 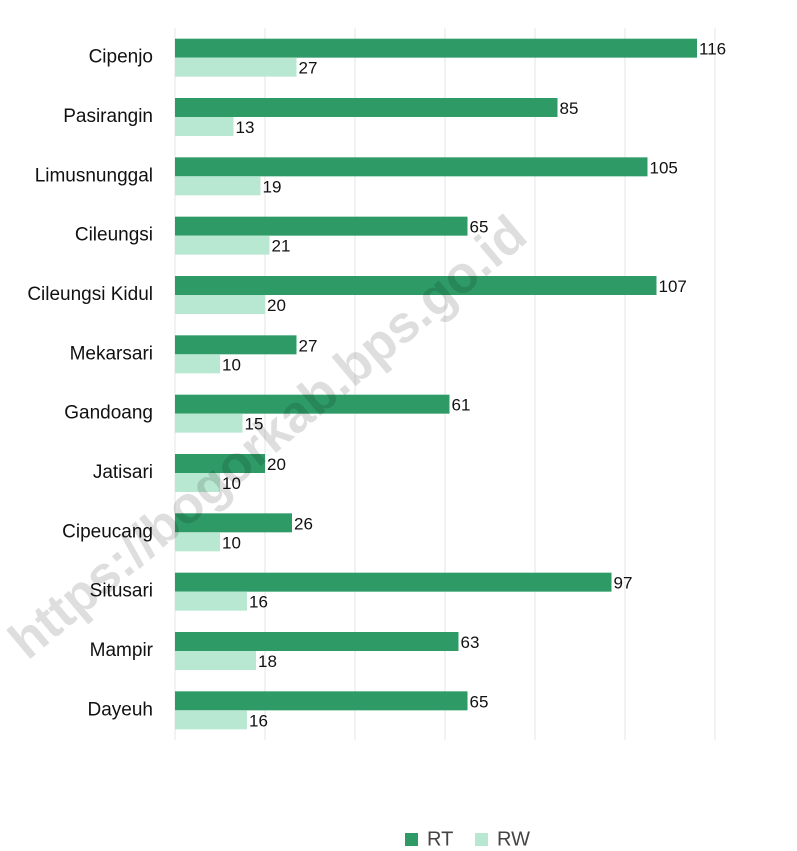 What do you see at coordinates (111, 353) in the screenshot?
I see `y-tick-label: Mekarsari` at bounding box center [111, 353].